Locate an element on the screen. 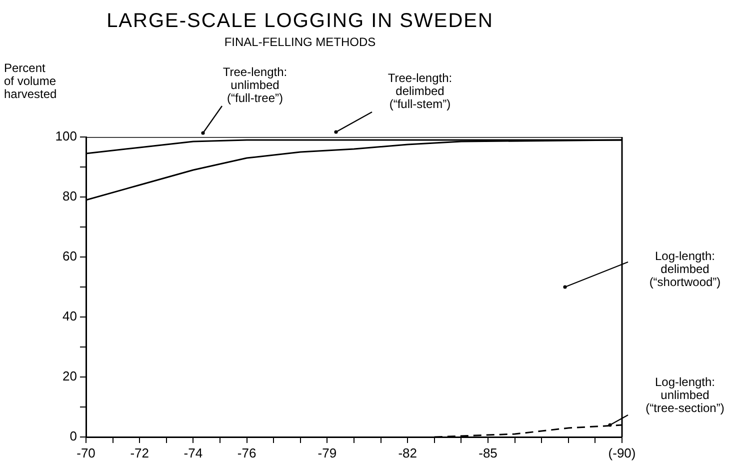  text: Log-length: delimbed (“shortwood”) is located at coordinates (685, 269).